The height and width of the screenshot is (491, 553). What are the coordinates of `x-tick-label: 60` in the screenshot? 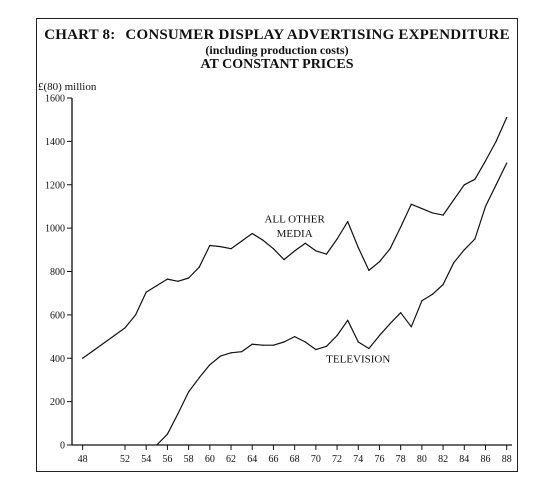 It's located at (210, 459).